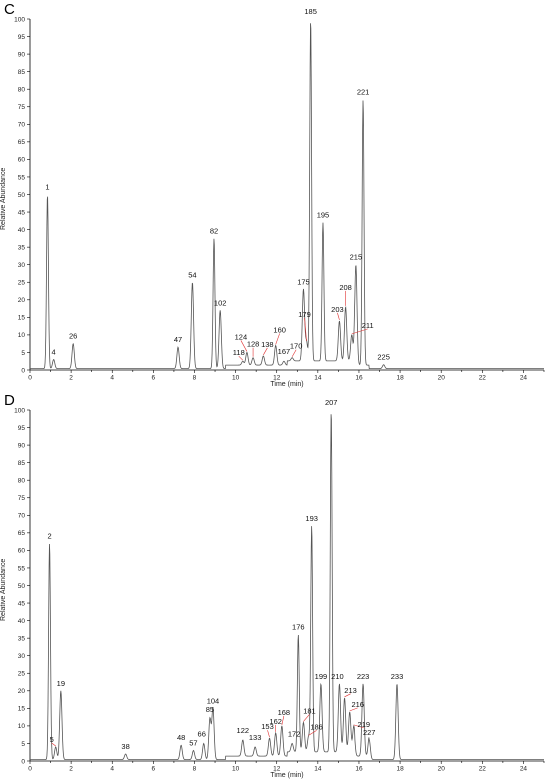 This screenshot has width=550, height=782. What do you see at coordinates (363, 92) in the screenshot?
I see `peak-label: 221` at bounding box center [363, 92].